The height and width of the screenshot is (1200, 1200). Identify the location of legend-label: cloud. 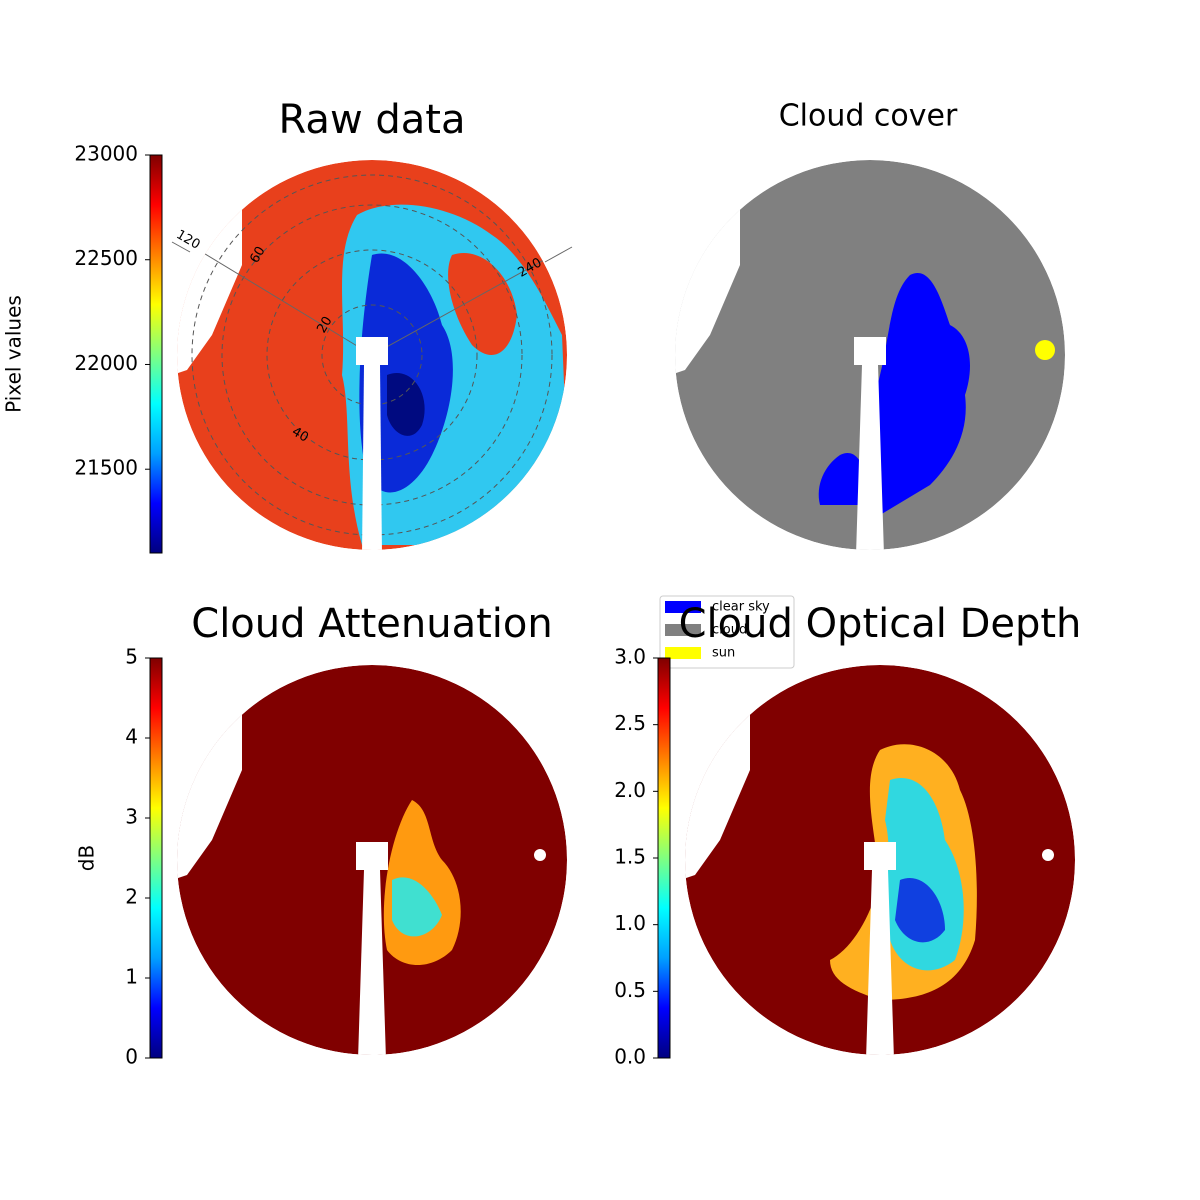
(729, 630).